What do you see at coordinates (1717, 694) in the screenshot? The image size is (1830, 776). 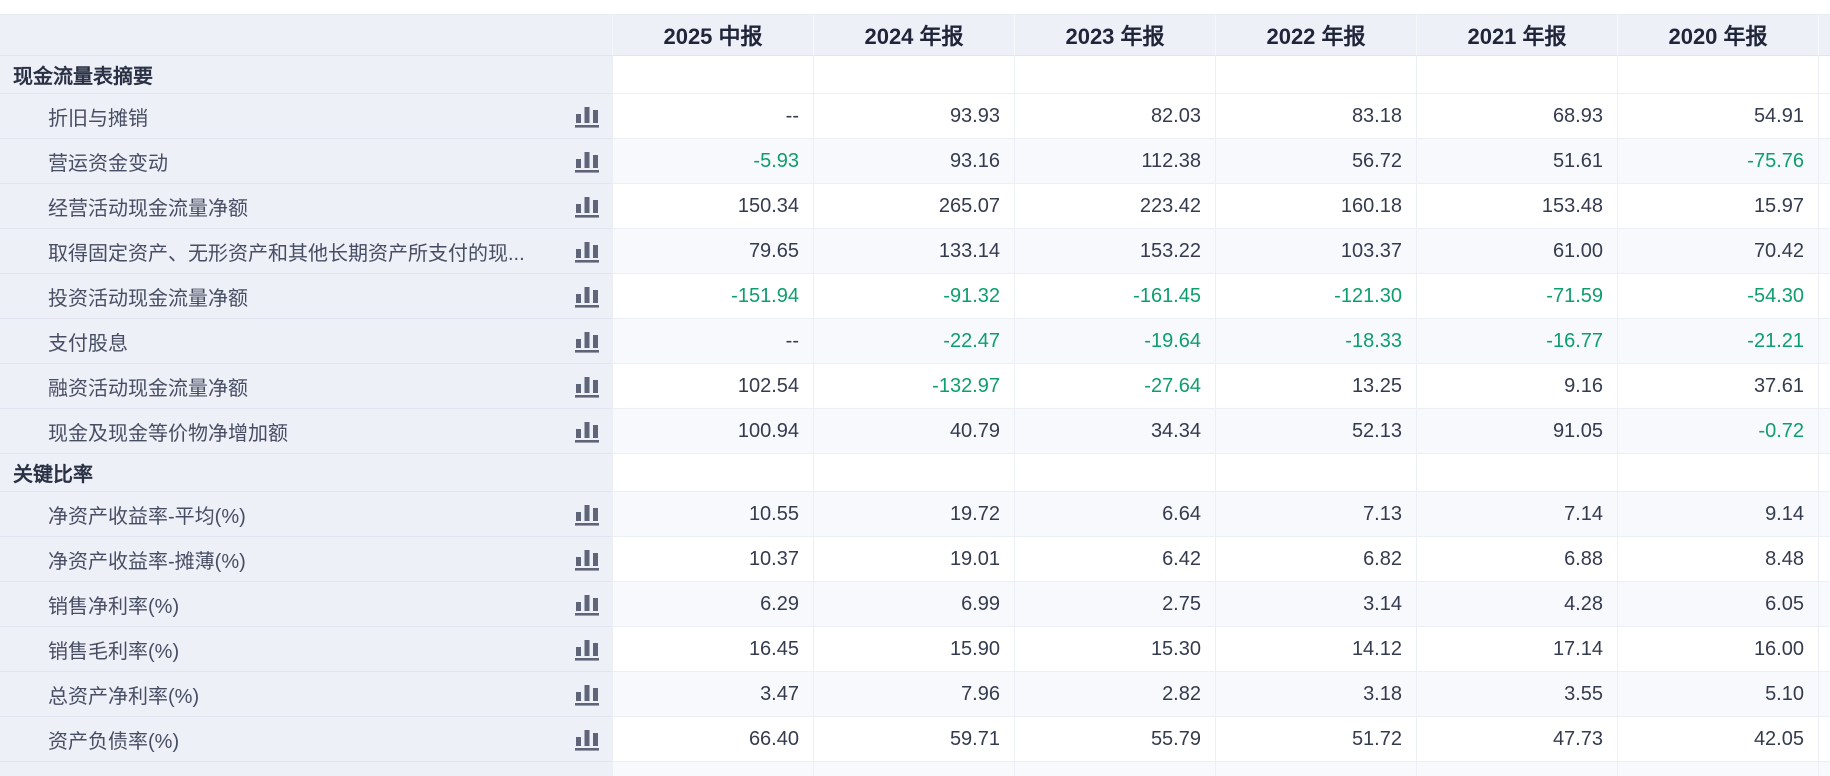 I see `value-cell: 5.10` at bounding box center [1717, 694].